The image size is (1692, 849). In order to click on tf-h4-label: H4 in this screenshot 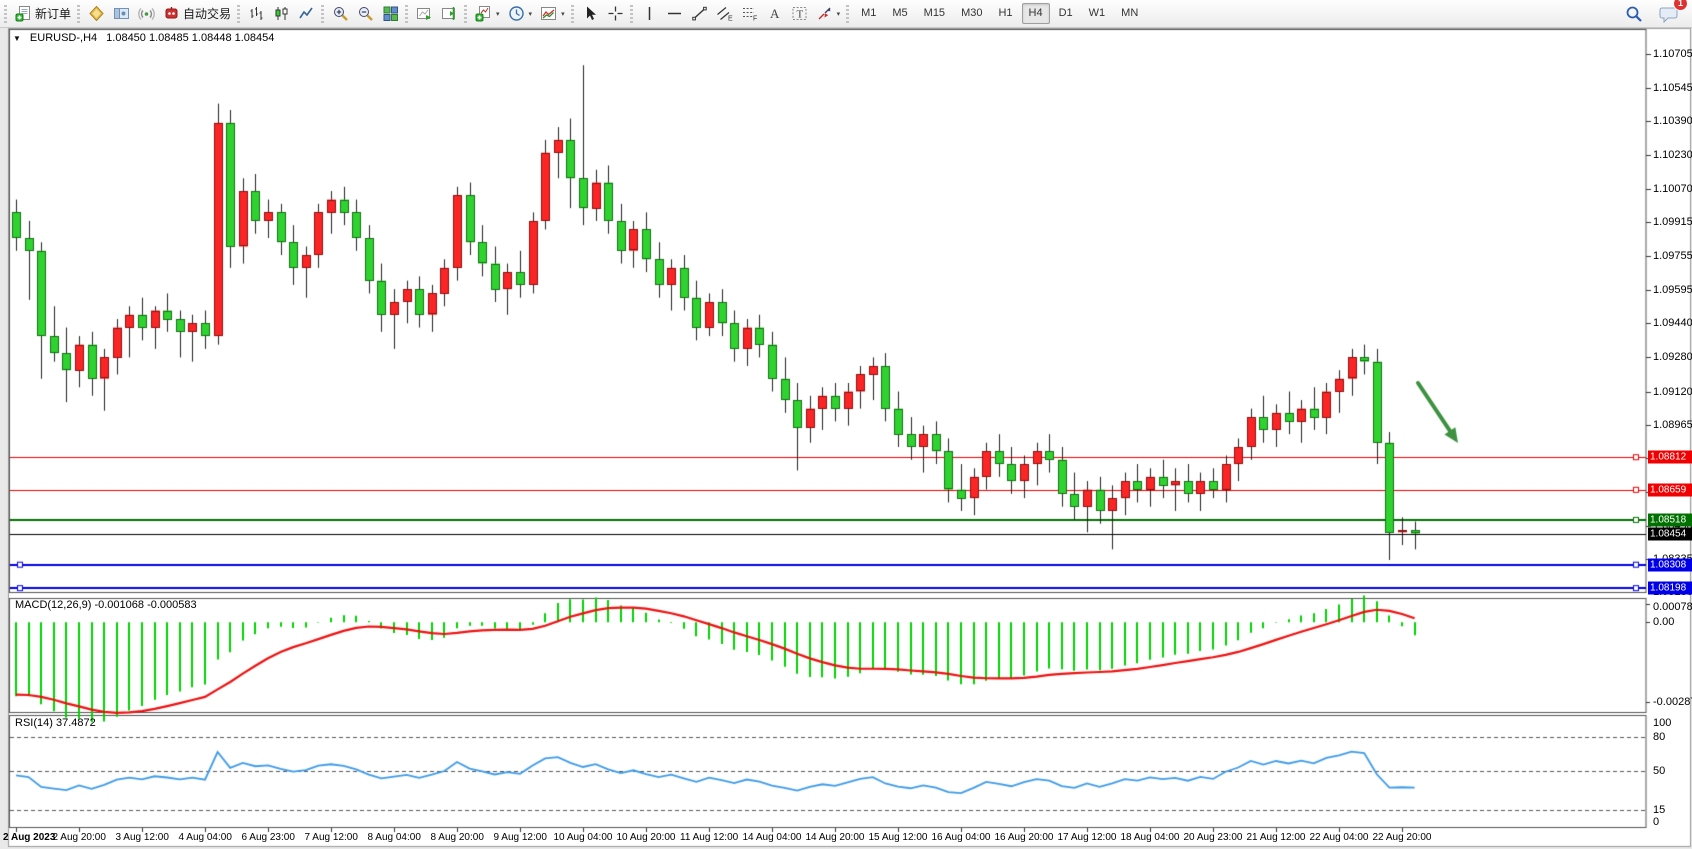, I will do `click(1035, 13)`.